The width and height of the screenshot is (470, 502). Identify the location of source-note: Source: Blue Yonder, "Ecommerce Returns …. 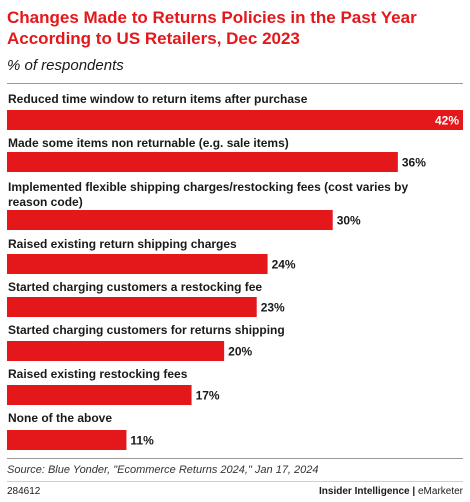
(163, 470).